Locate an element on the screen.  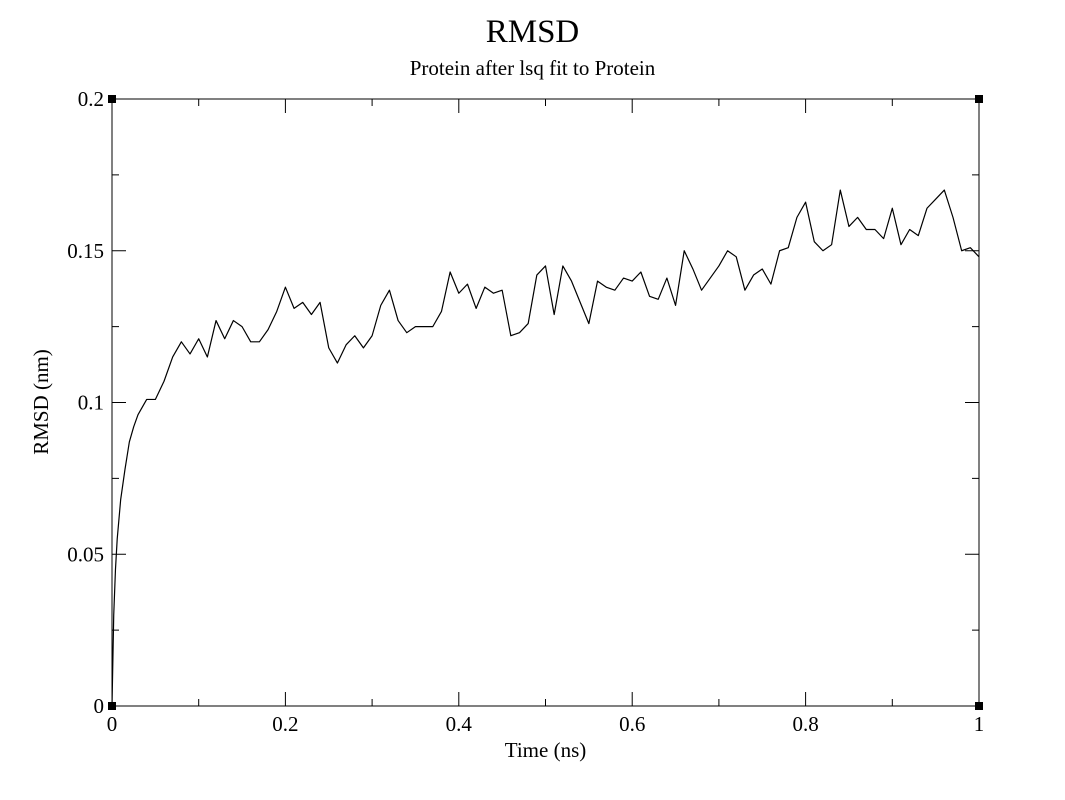
y-tick-label: 0.15 is located at coordinates (85, 251).